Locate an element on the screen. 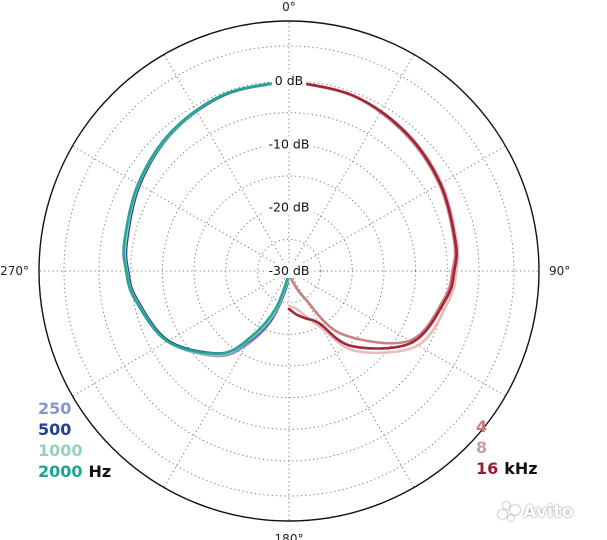 This screenshot has height=540, width=607. legend-label-250: 250 is located at coordinates (55, 408).